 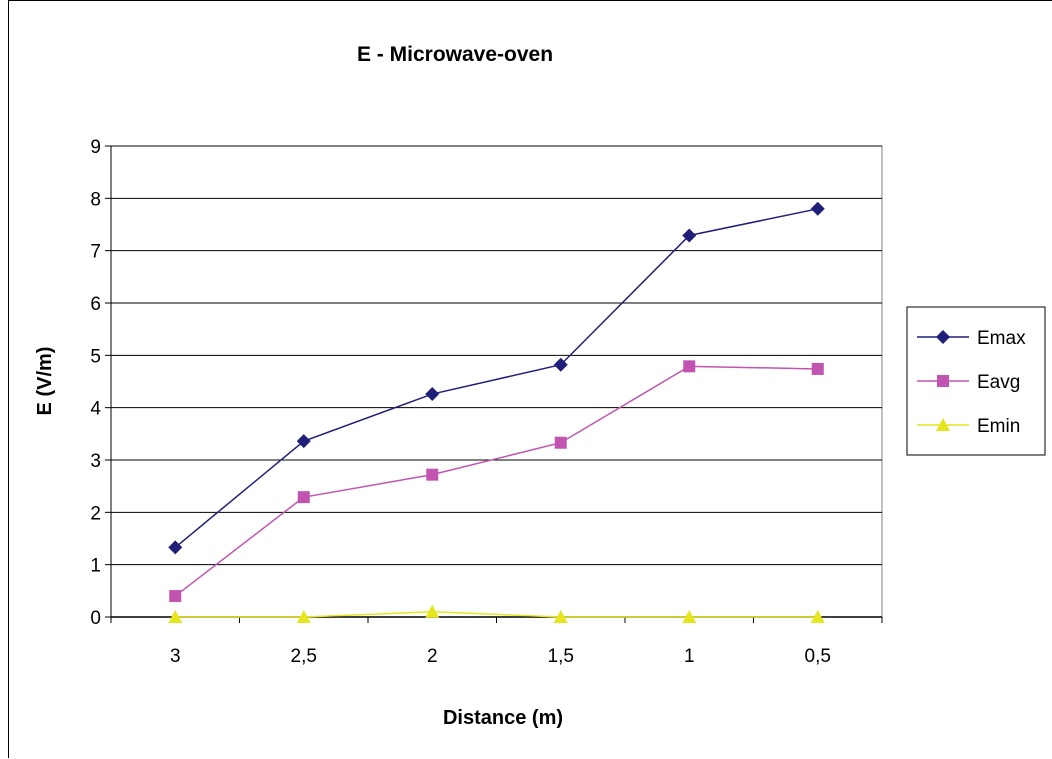 What do you see at coordinates (976, 381) in the screenshot?
I see `legend: Emax Eavg Emin` at bounding box center [976, 381].